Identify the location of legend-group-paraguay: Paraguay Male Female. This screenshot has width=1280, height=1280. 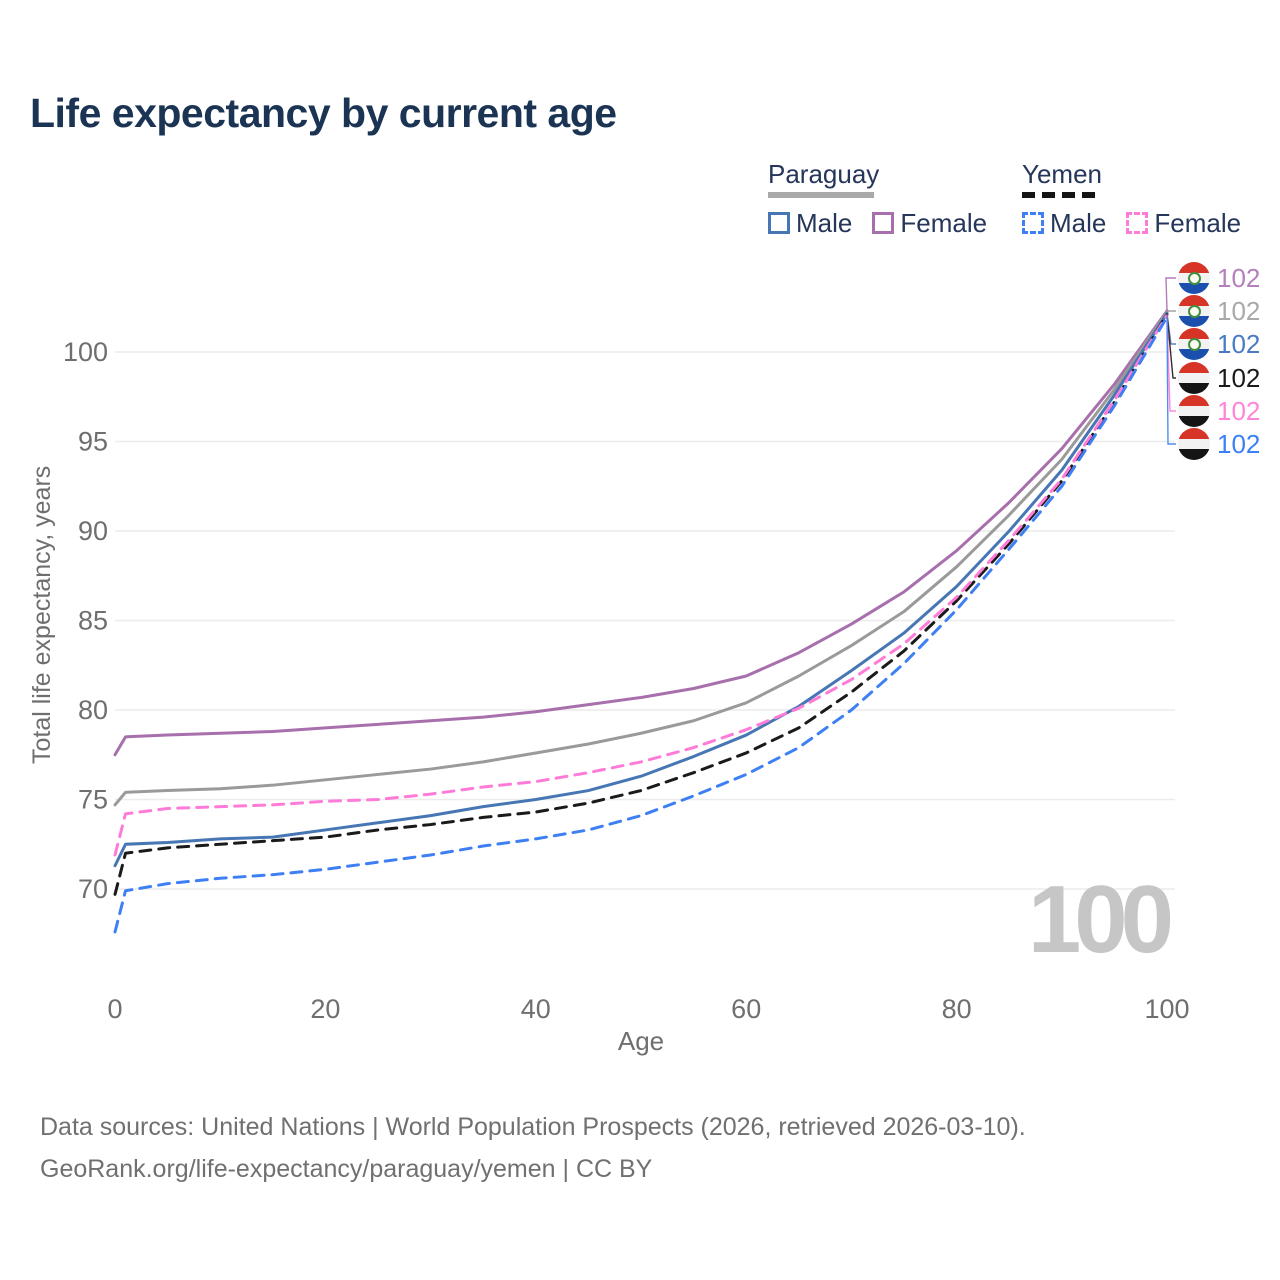
(887, 199).